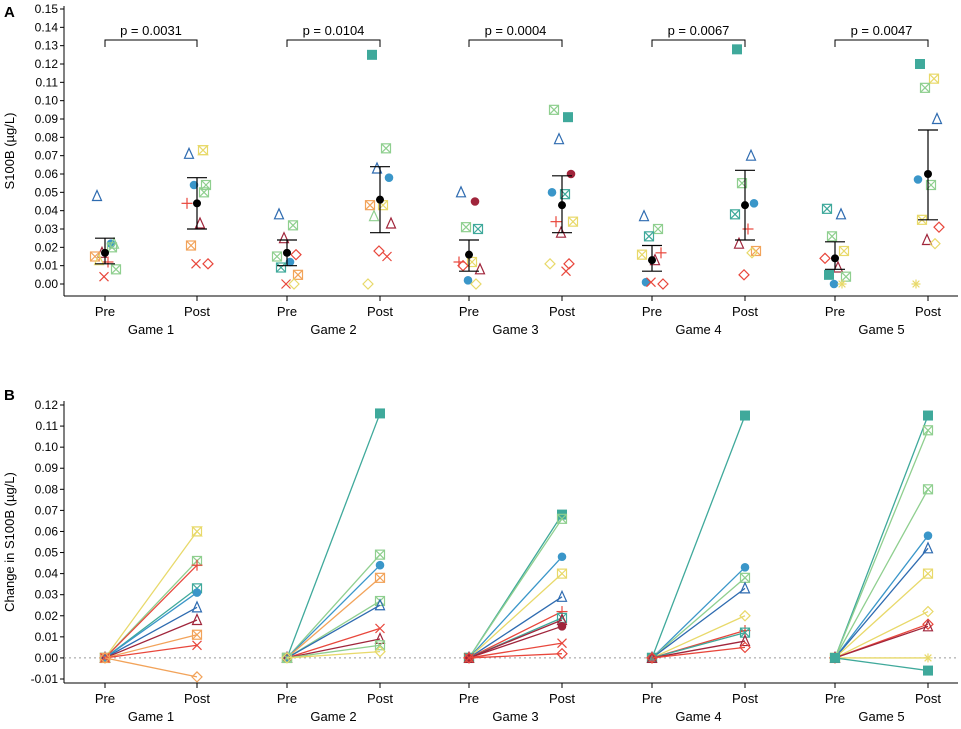 The height and width of the screenshot is (729, 961). What do you see at coordinates (9, 12) in the screenshot?
I see `panel-label: A` at bounding box center [9, 12].